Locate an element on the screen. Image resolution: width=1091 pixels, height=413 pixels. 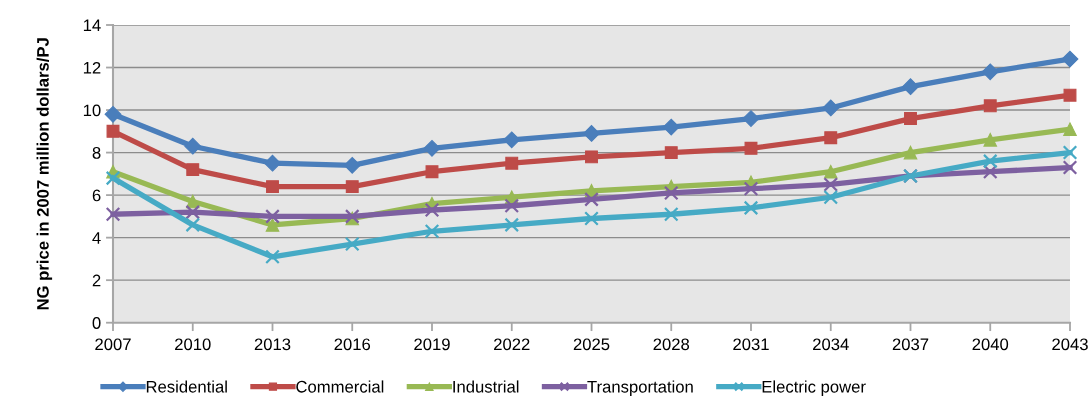
y-tick-label: 14 is located at coordinates (92, 25).